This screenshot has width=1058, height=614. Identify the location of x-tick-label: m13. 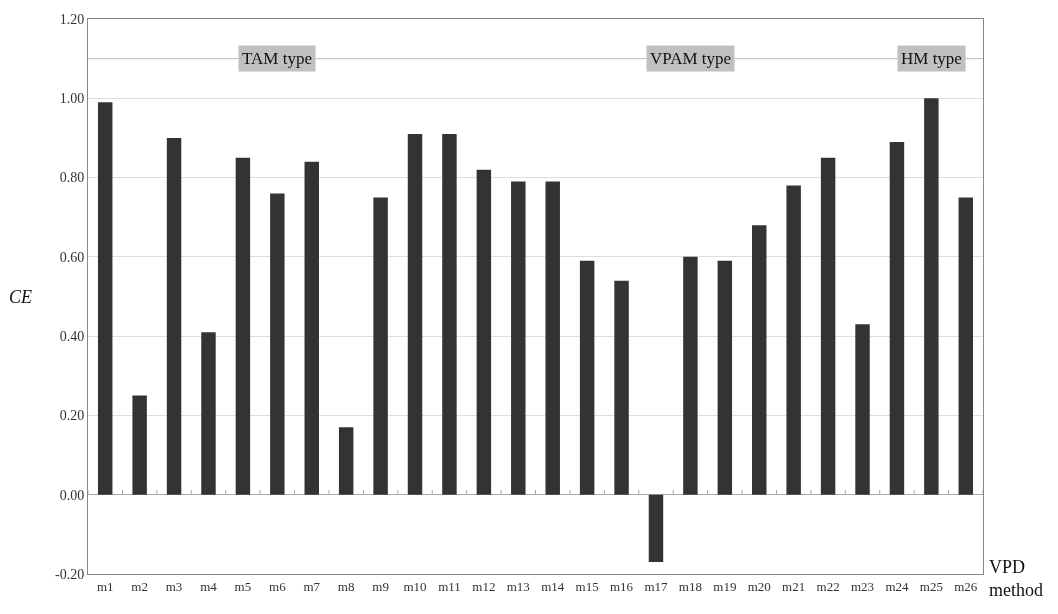
(518, 586).